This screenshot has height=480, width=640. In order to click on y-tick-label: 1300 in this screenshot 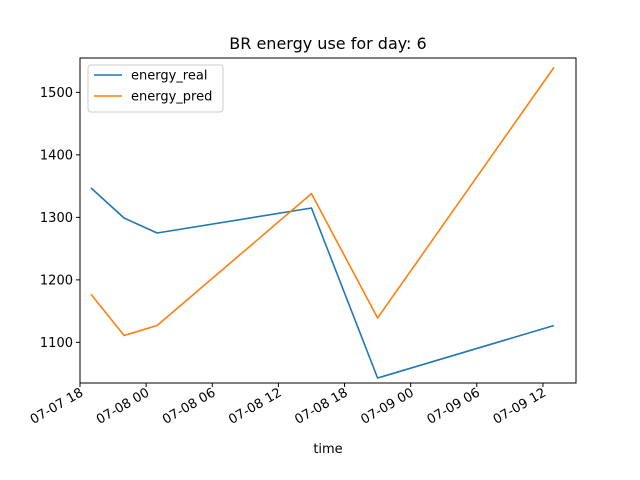, I will do `click(56, 218)`.